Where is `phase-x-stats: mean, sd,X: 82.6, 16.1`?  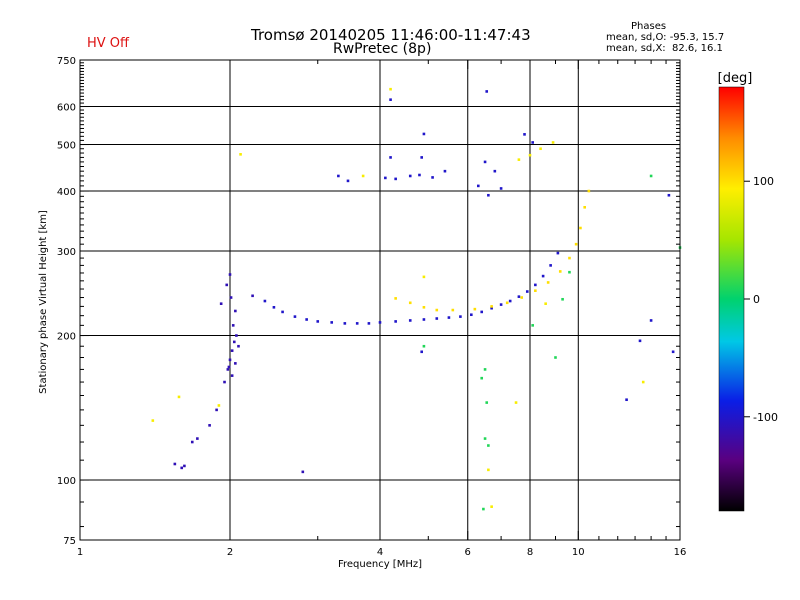 phase-x-stats: mean, sd,X: 82.6, 16.1 is located at coordinates (664, 48).